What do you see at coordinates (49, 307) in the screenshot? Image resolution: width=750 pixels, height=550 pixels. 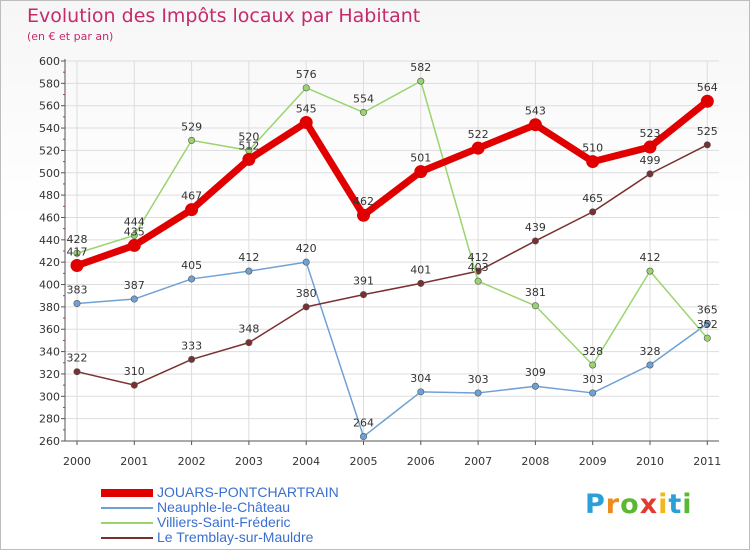 I see `y-tick-label: 380` at bounding box center [49, 307].